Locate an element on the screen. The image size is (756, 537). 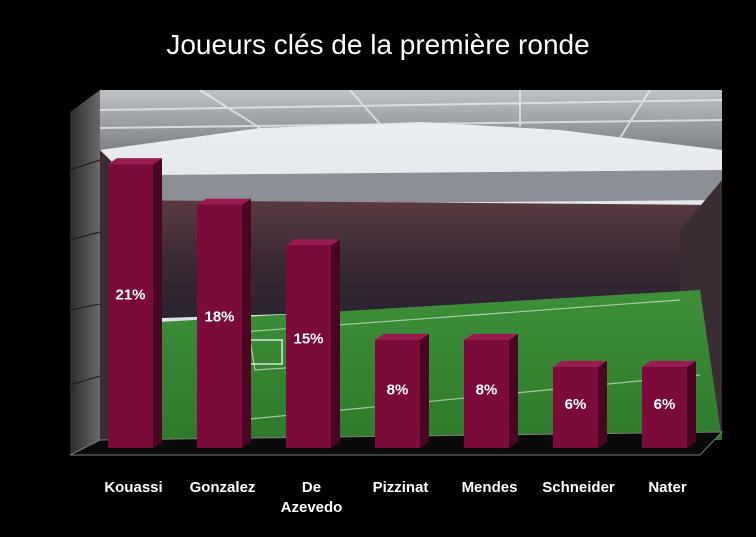
chart-title: Joueurs clés de la première ronde is located at coordinates (377, 44).